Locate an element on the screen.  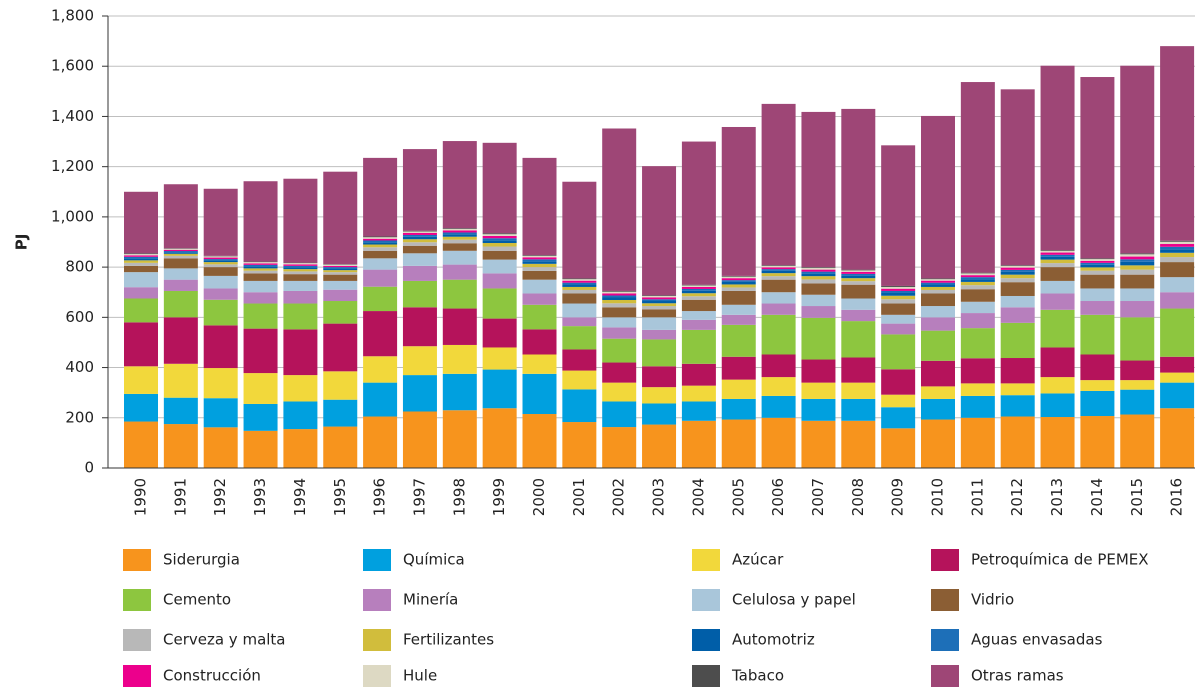
y-tick-label: 1,600 is located at coordinates (72, 66).